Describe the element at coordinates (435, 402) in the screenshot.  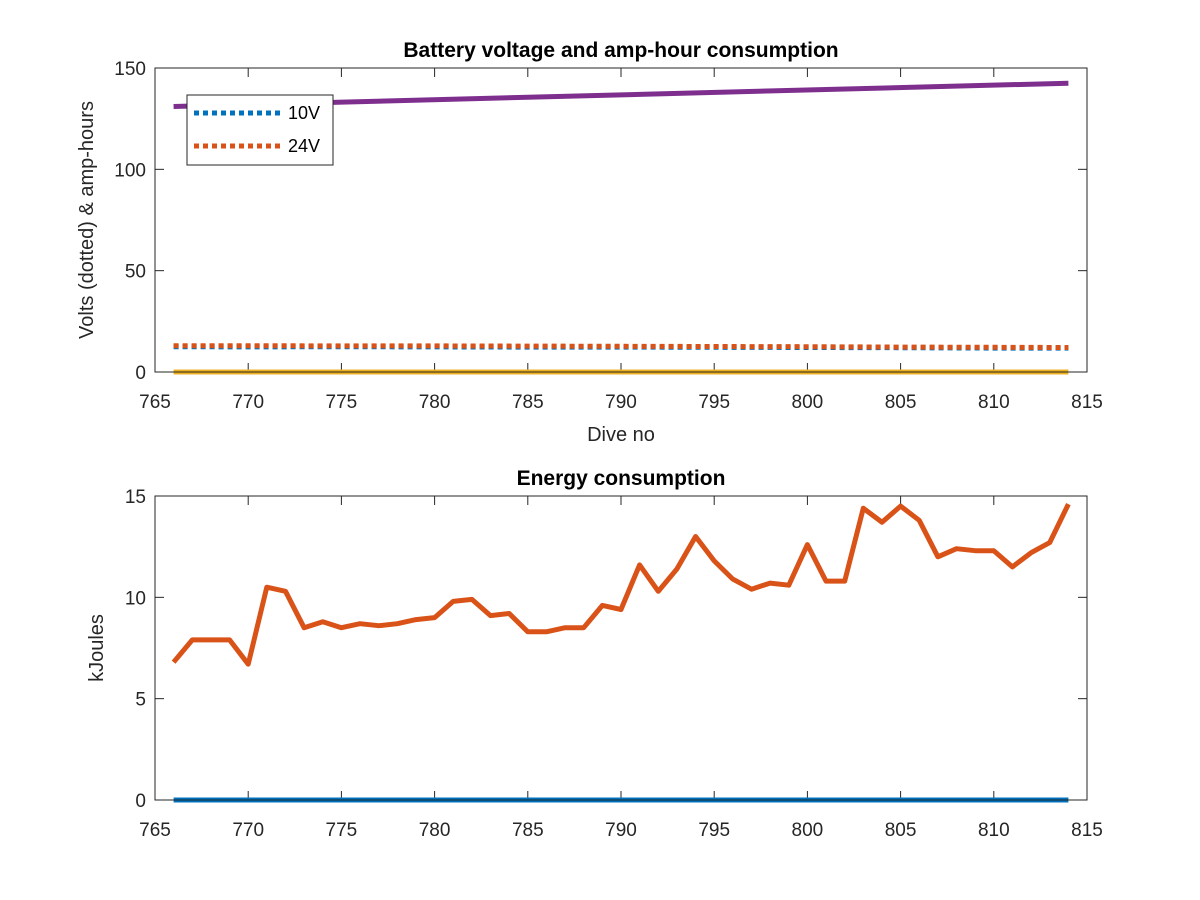
I see `top-x-tick-label: 780` at that location.